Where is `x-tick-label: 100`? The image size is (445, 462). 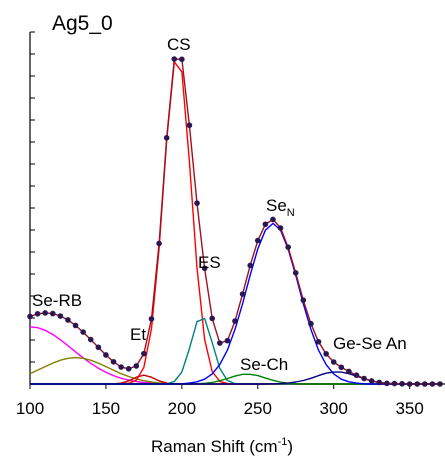
x-tick-label: 100 is located at coordinates (30, 408).